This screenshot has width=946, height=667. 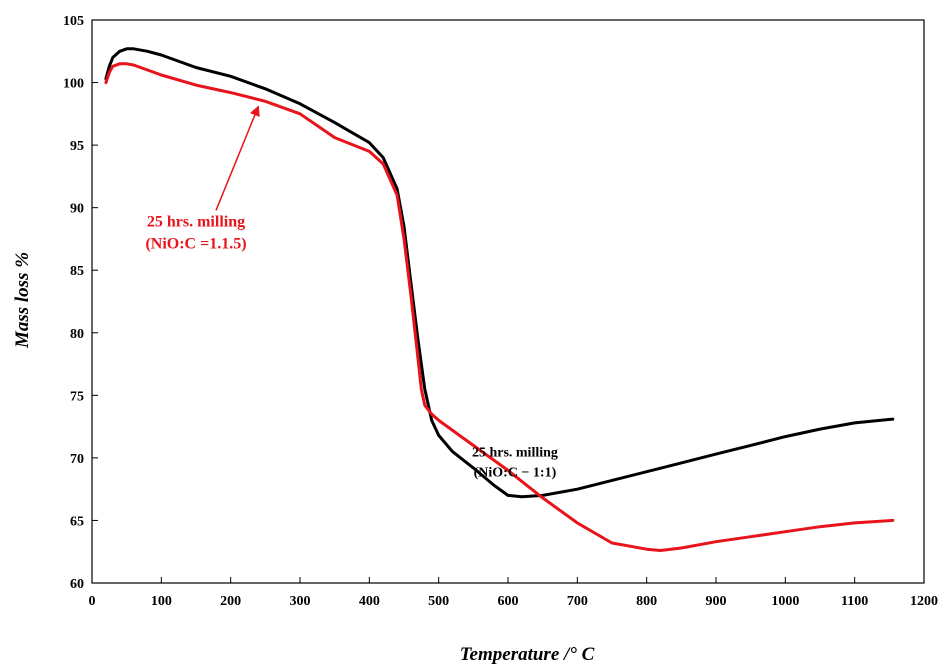 What do you see at coordinates (195, 243) in the screenshot?
I see `annotation-1-line-2: (NiO:C =1.1.5)` at bounding box center [195, 243].